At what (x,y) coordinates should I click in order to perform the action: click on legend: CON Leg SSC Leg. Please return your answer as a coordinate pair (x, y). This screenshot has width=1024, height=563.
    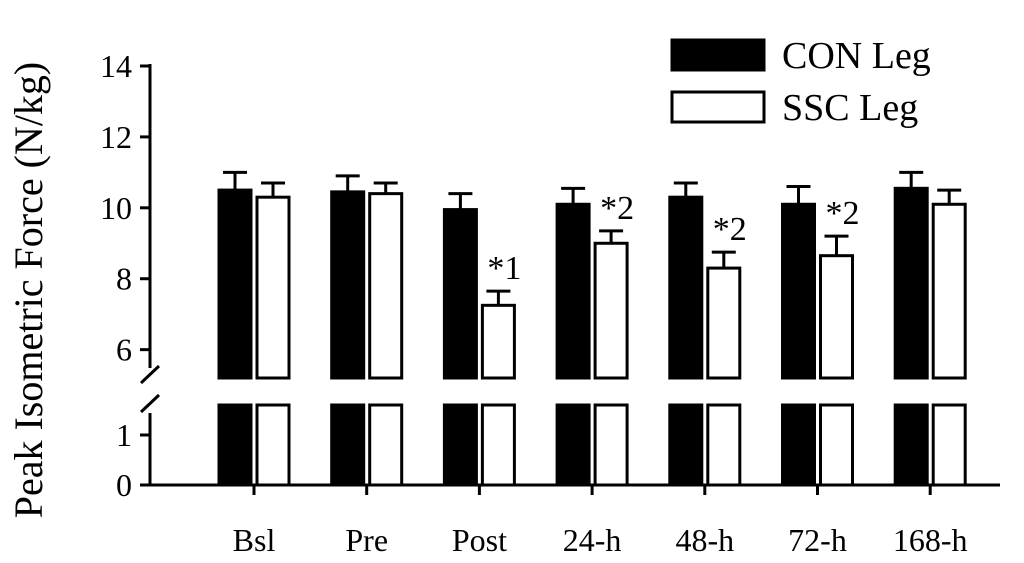
    Looking at the image, I should click on (800, 82).